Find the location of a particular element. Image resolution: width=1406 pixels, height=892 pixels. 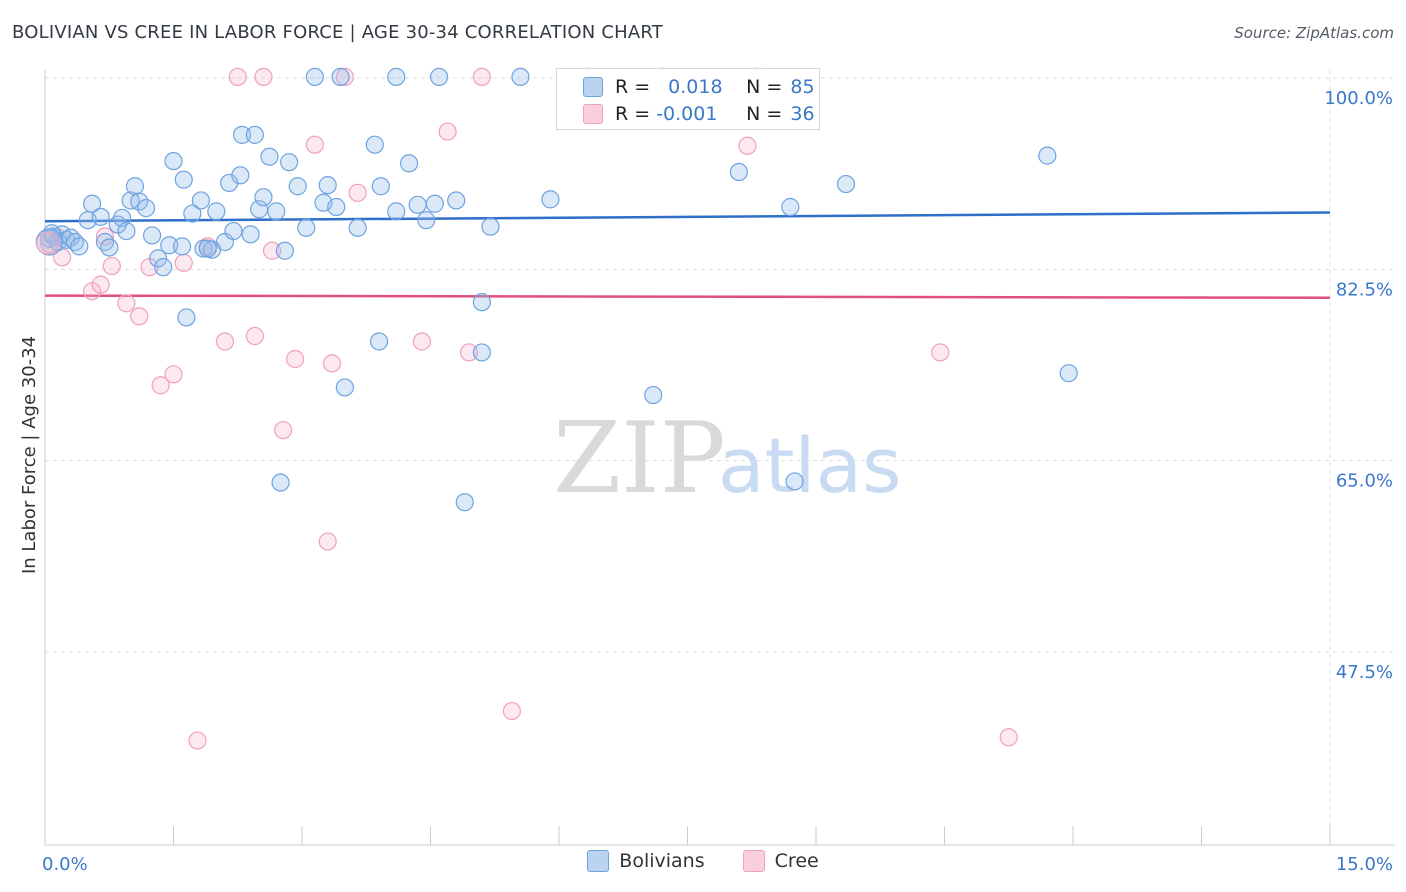

x-tick-label: 0.0% is located at coordinates (65, 864).